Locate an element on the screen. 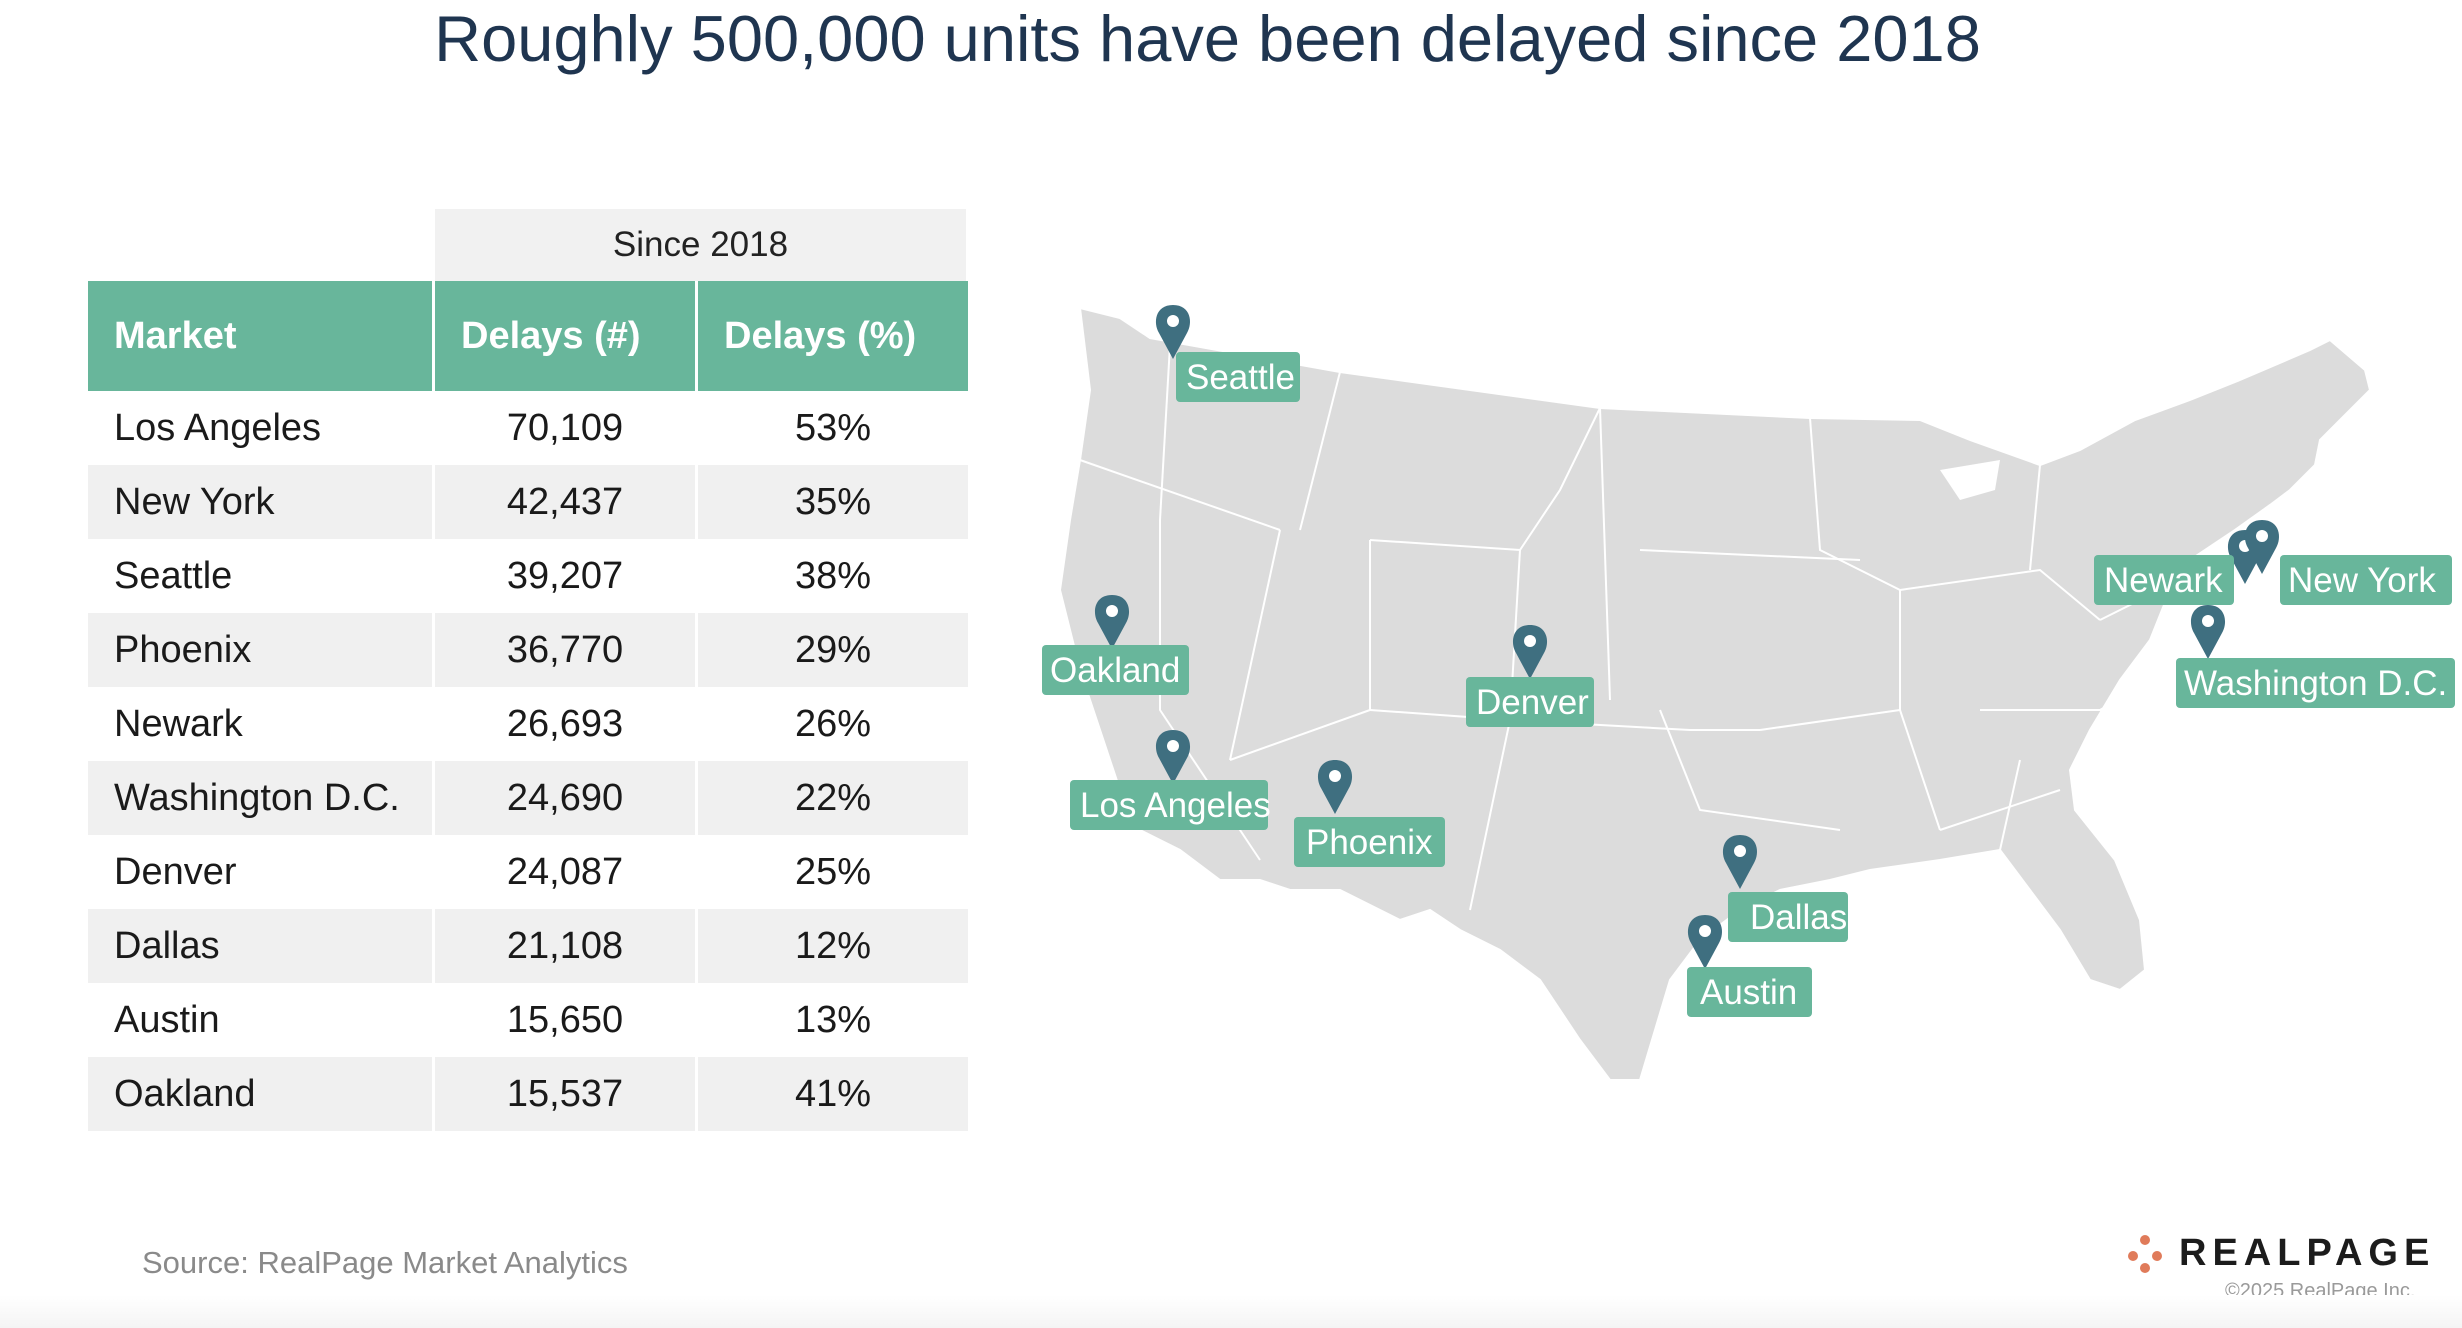 The image size is (2462, 1328). logo-wordmark: REALPAGE is located at coordinates (2307, 1253).